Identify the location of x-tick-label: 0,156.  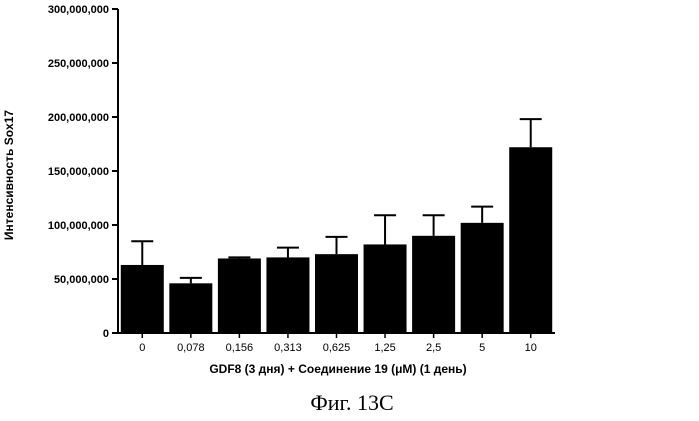
(240, 348).